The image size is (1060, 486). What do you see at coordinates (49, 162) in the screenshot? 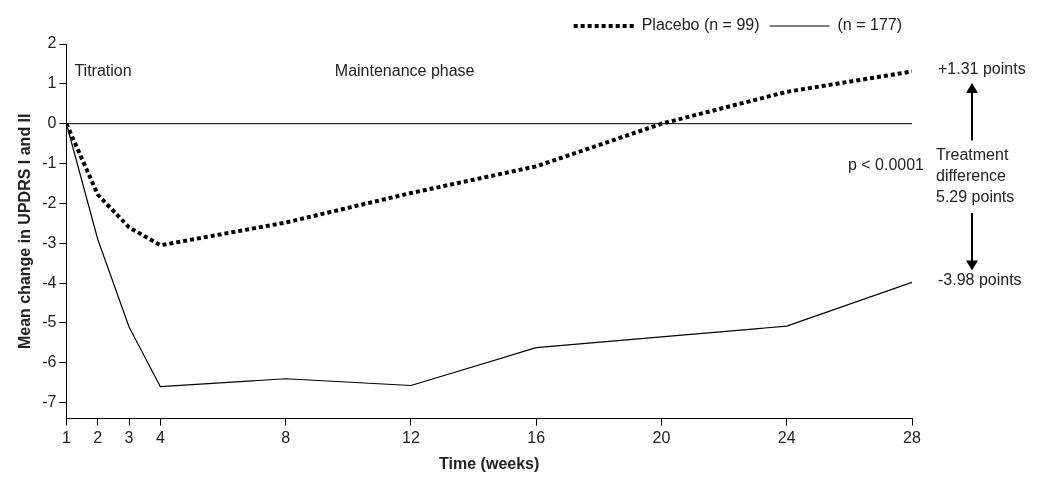
I see `y-tick-label: -1` at bounding box center [49, 162].